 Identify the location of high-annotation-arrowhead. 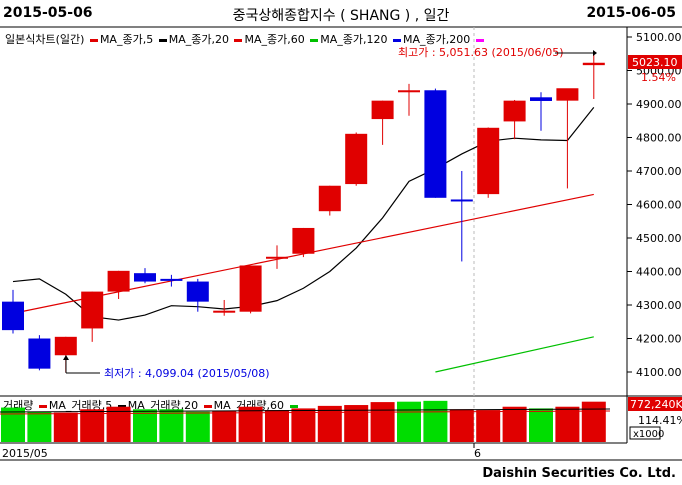
(595, 53).